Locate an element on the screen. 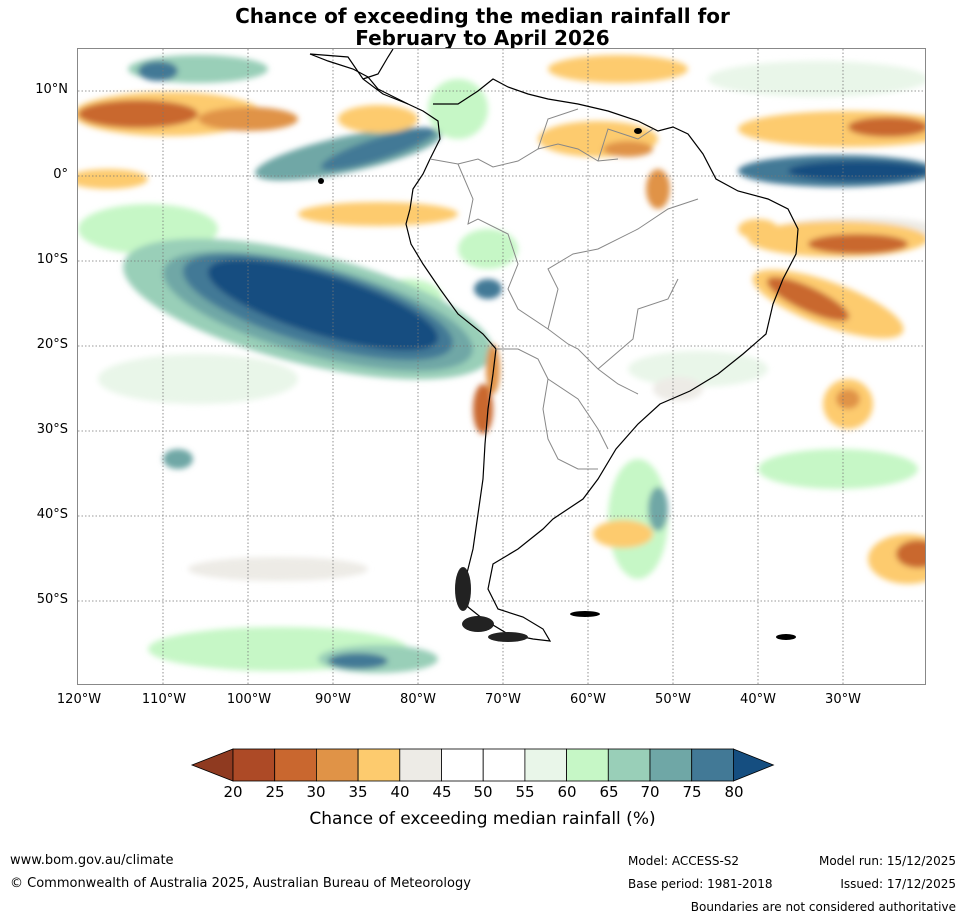 The width and height of the screenshot is (965, 919). colorbar-tick: 20 is located at coordinates (233, 792).